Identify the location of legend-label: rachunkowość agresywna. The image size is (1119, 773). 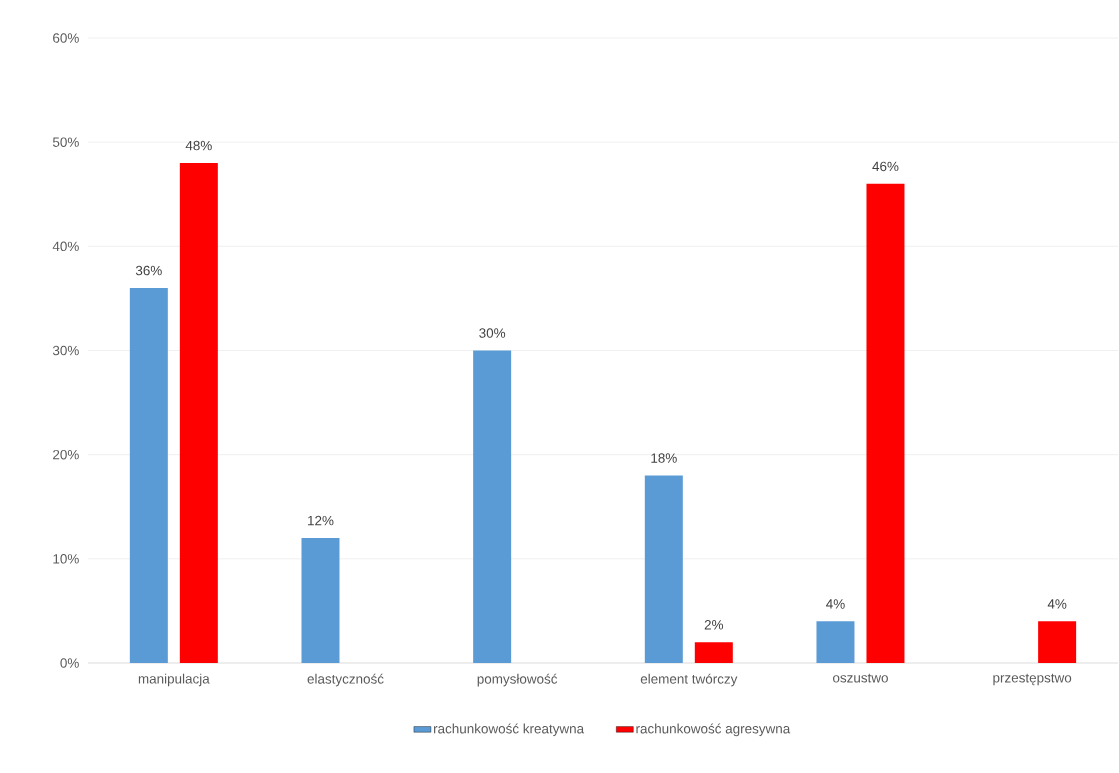
(713, 730).